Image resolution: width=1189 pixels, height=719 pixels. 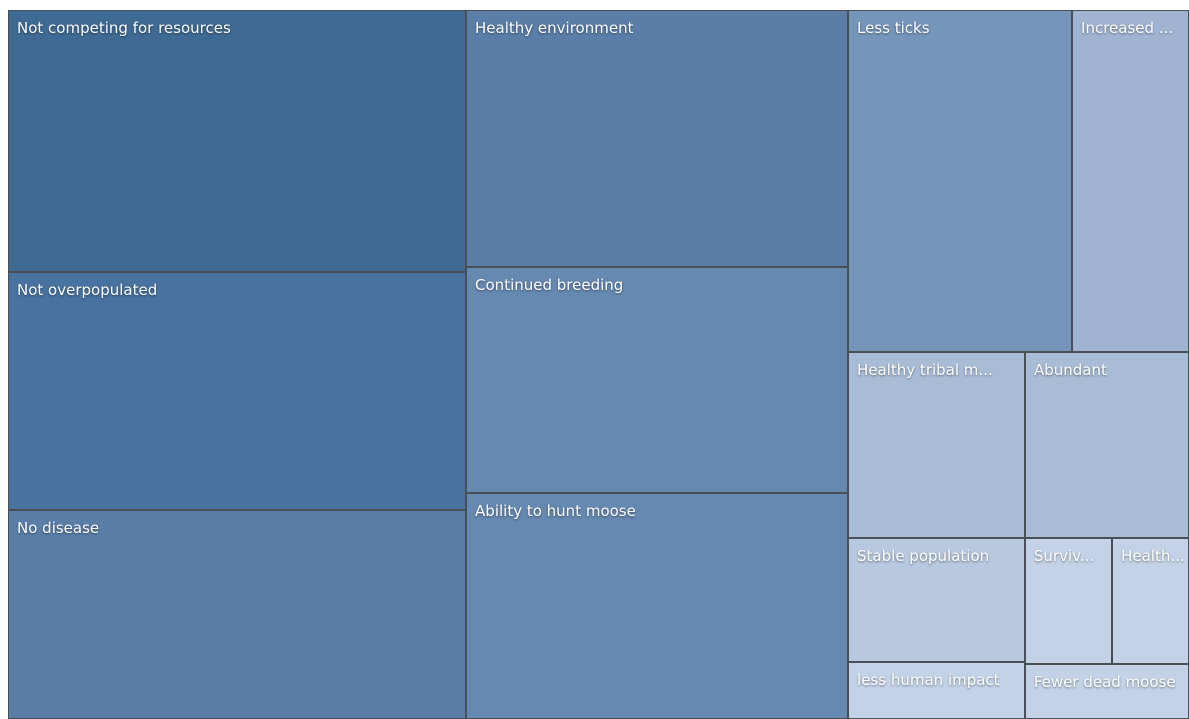 What do you see at coordinates (936, 690) in the screenshot?
I see `treemap-cell: less human impact` at bounding box center [936, 690].